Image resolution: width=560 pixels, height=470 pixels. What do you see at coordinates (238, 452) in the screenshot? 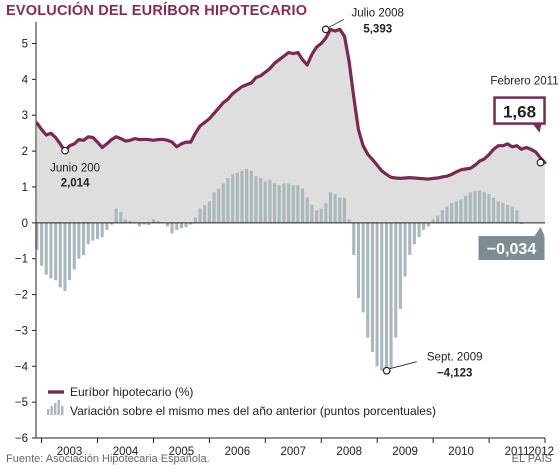
I see `x-tick-label: 2006` at bounding box center [238, 452].